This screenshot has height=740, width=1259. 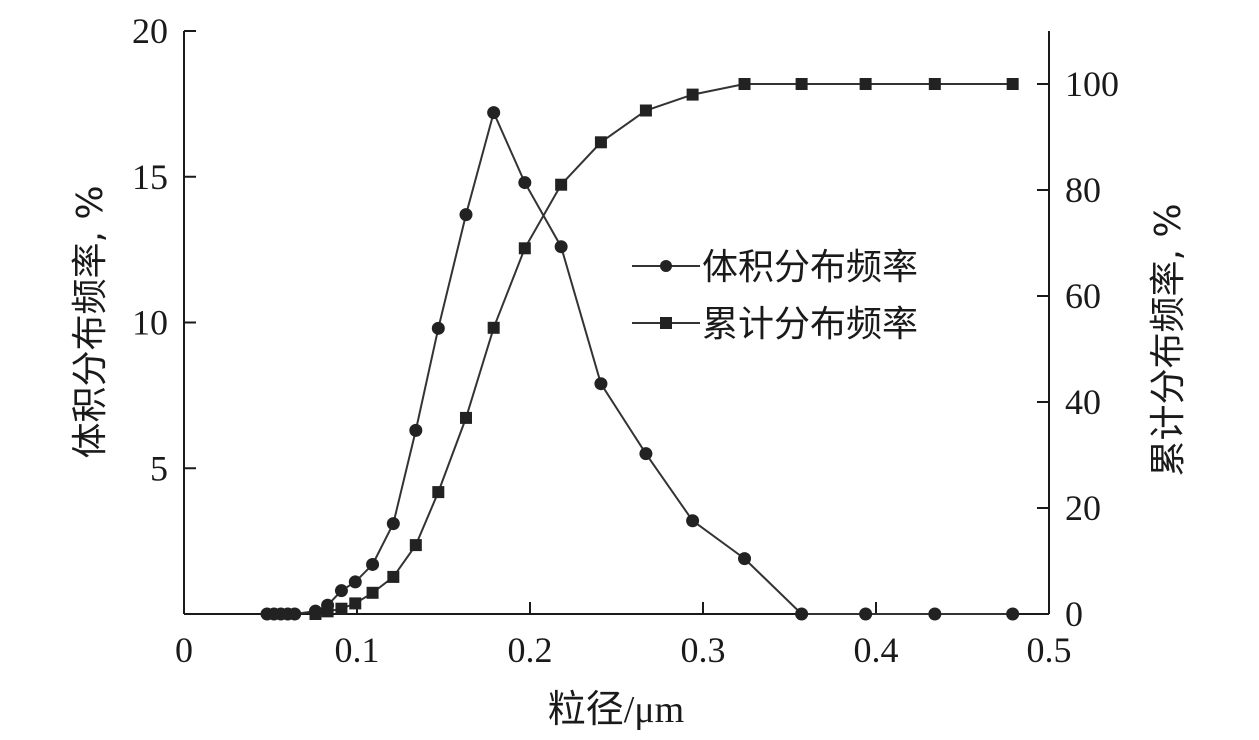 What do you see at coordinates (150, 323) in the screenshot?
I see `y-left-tick-label: 10` at bounding box center [150, 323].